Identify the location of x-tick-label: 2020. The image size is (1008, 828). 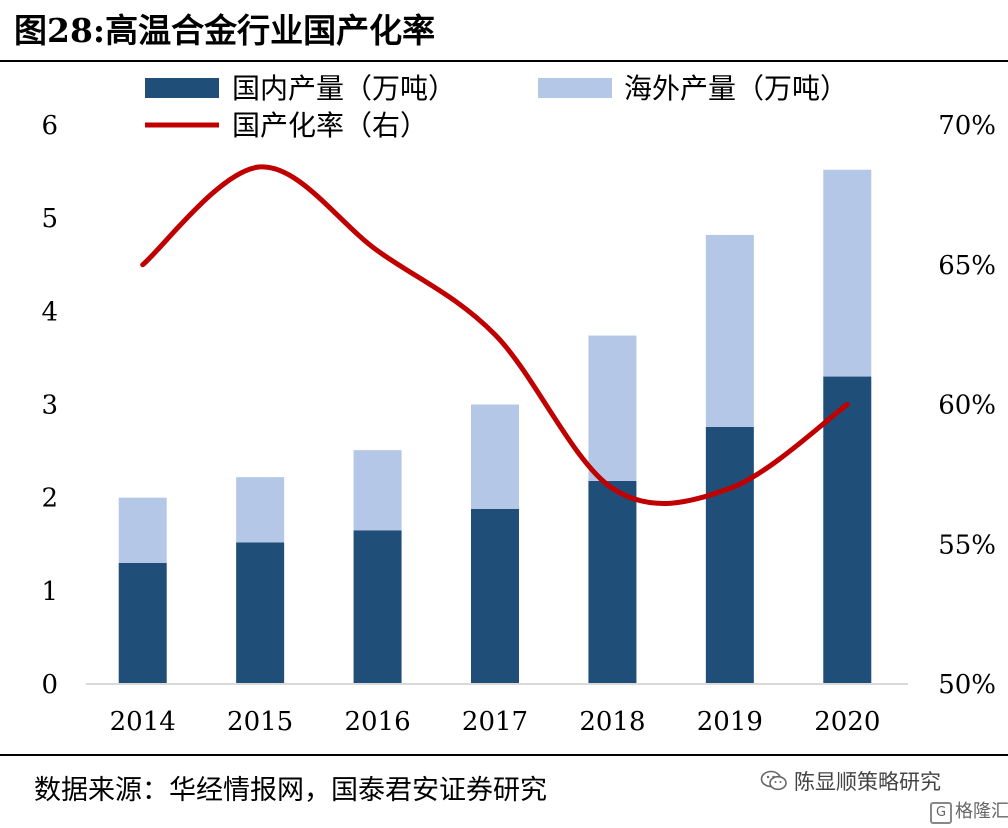
(847, 722).